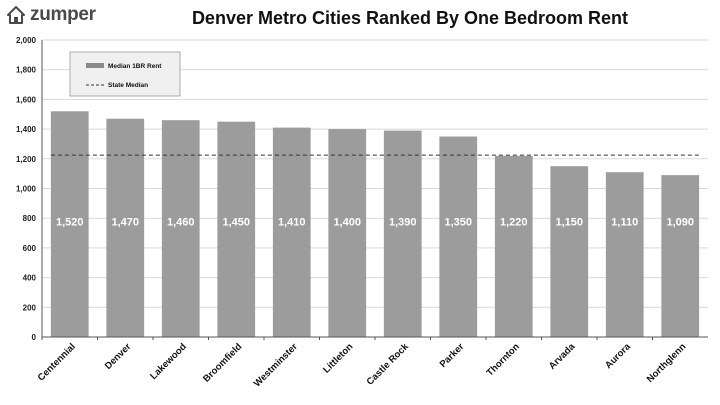 Image resolution: width=720 pixels, height=405 pixels. What do you see at coordinates (347, 223) in the screenshot?
I see `data-label: 1,400` at bounding box center [347, 223].